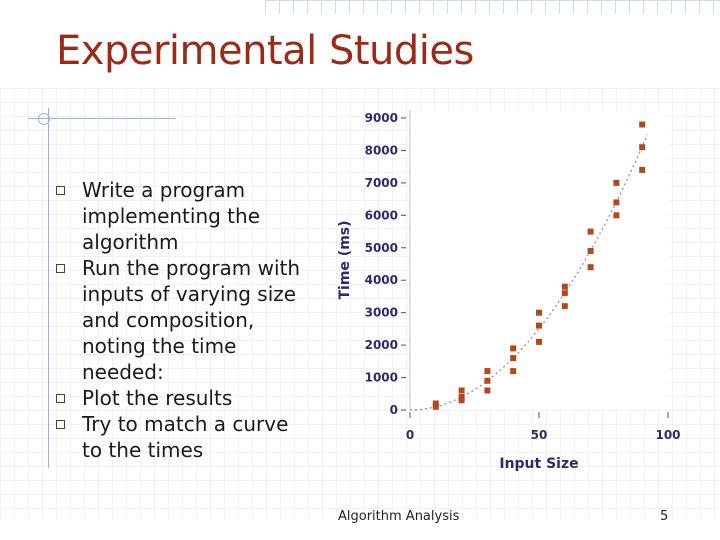 The image size is (720, 540). I want to click on y-tick-label: 0, so click(394, 410).